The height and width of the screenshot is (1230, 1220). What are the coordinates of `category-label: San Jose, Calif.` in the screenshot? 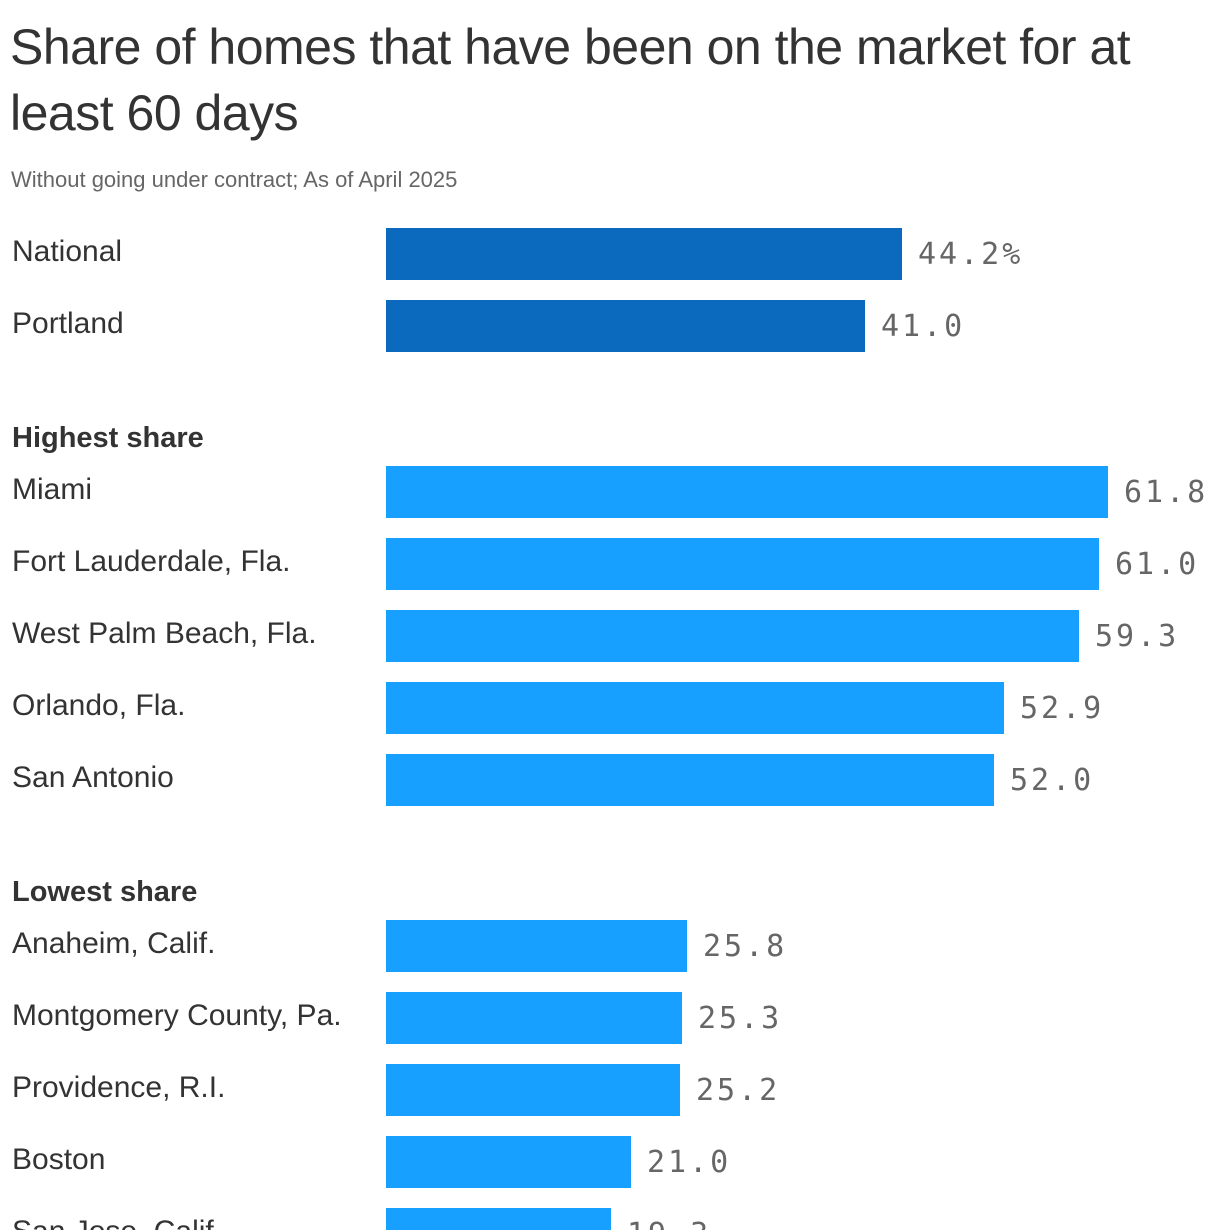 It's located at (117, 1222).